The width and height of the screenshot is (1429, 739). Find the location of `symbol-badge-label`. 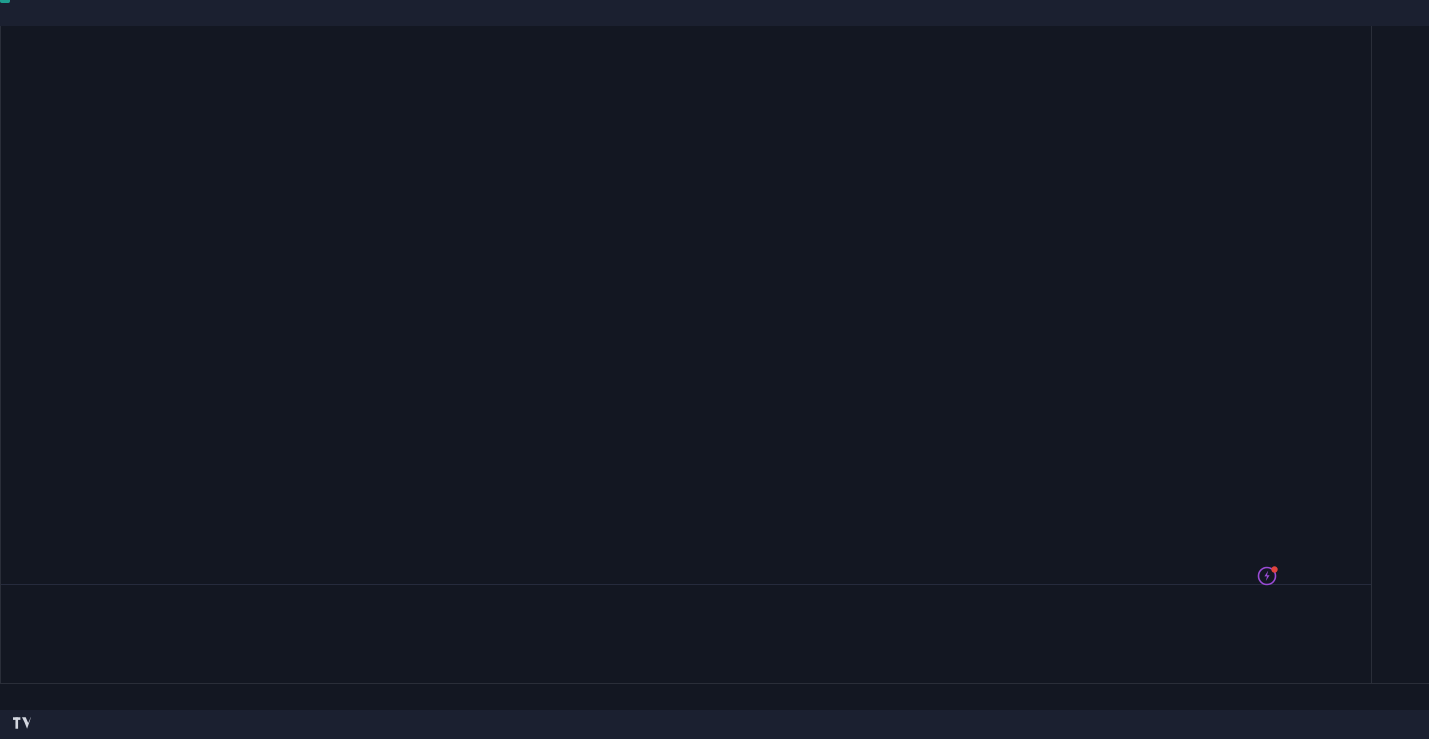

symbol-badge-label is located at coordinates (5, 1).